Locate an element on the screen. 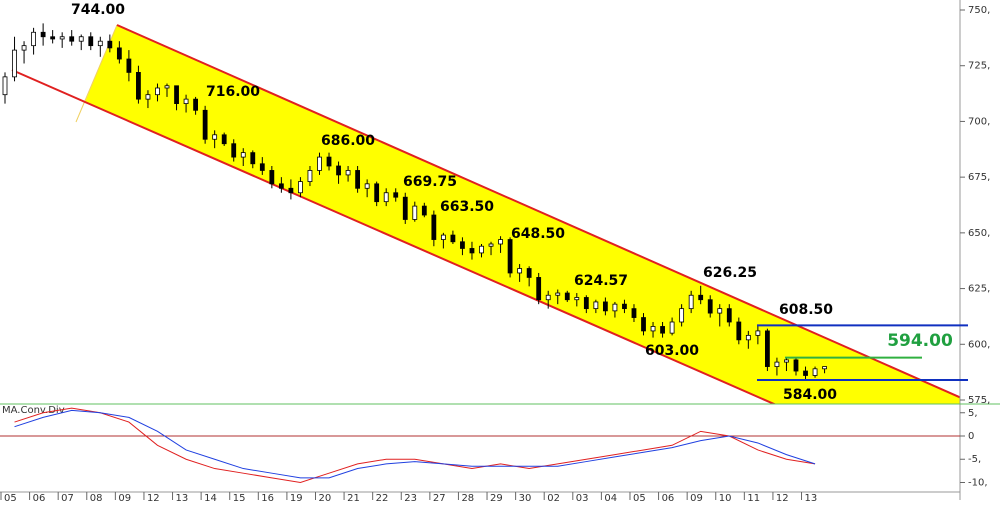 The image size is (1000, 506). y-tick-label: 725, is located at coordinates (979, 66).